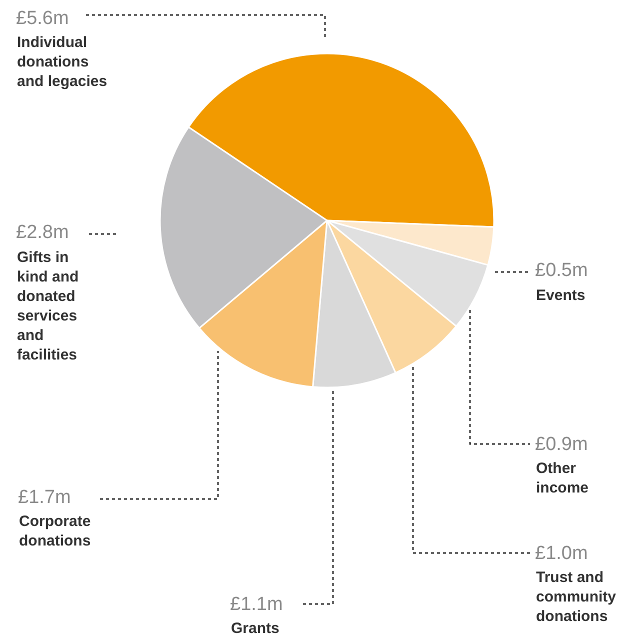 This screenshot has height=641, width=639. What do you see at coordinates (561, 295) in the screenshot?
I see `slice-label: Events` at bounding box center [561, 295].